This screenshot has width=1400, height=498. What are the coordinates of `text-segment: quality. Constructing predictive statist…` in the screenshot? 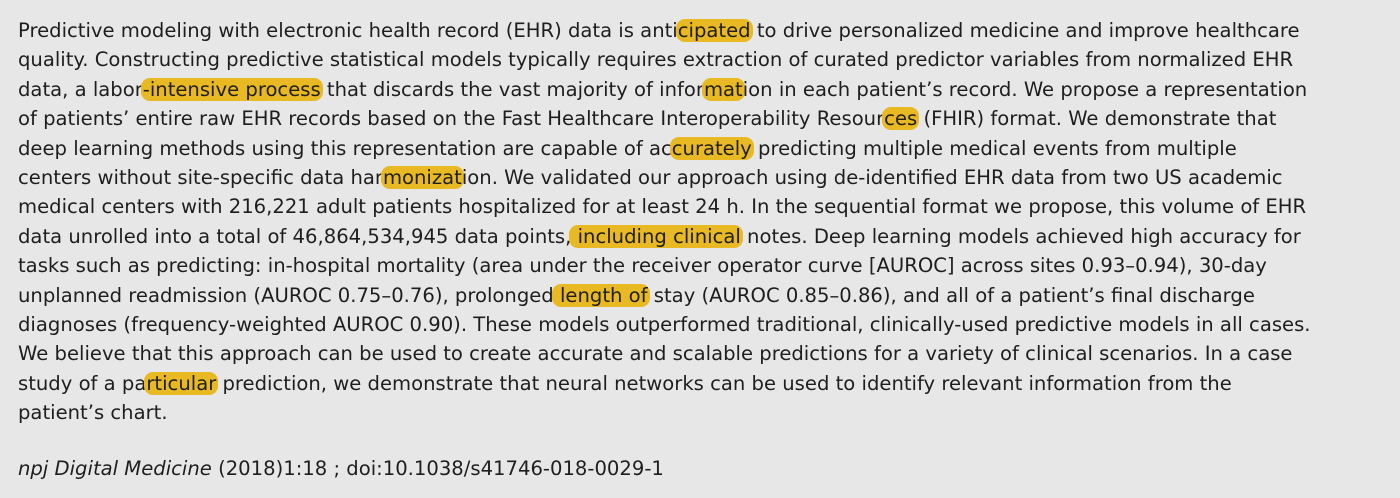 It's located at (656, 60).